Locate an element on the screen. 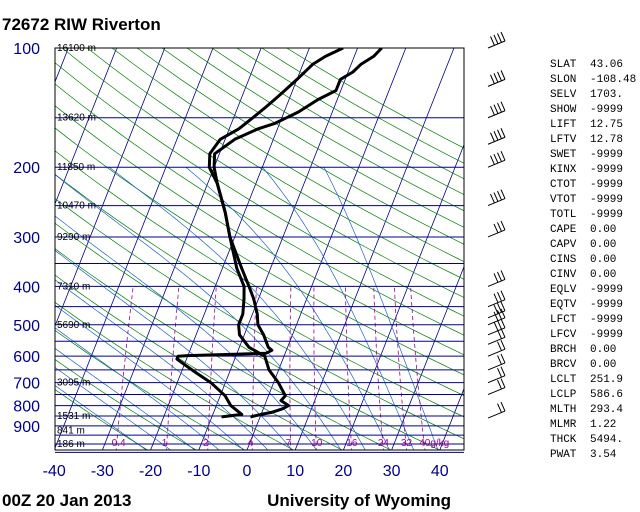  index-name: CAPE is located at coordinates (563, 230).